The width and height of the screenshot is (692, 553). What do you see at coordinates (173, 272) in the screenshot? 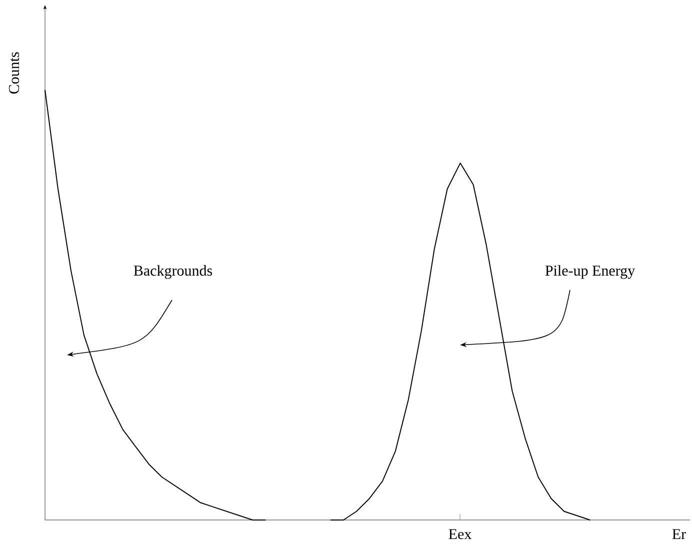
I see `annotation: Backgrounds` at bounding box center [173, 272].